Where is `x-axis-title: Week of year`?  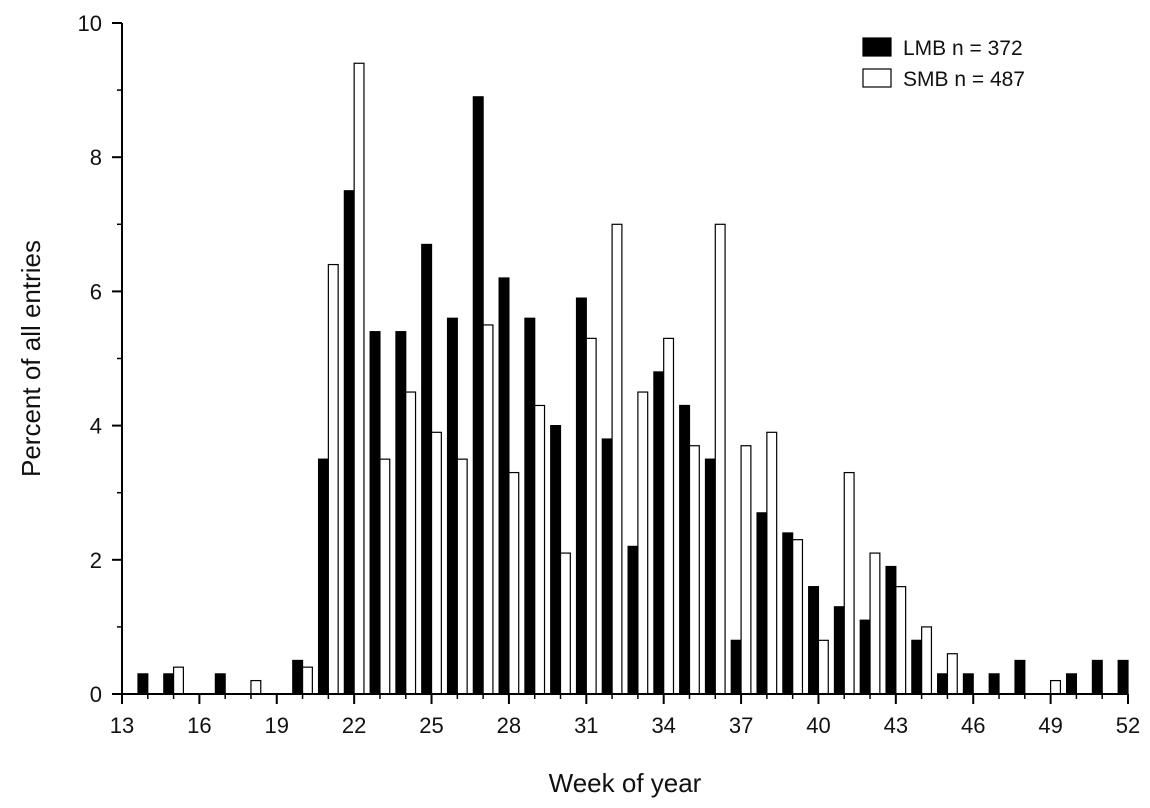 x-axis-title: Week of year is located at coordinates (625, 783).